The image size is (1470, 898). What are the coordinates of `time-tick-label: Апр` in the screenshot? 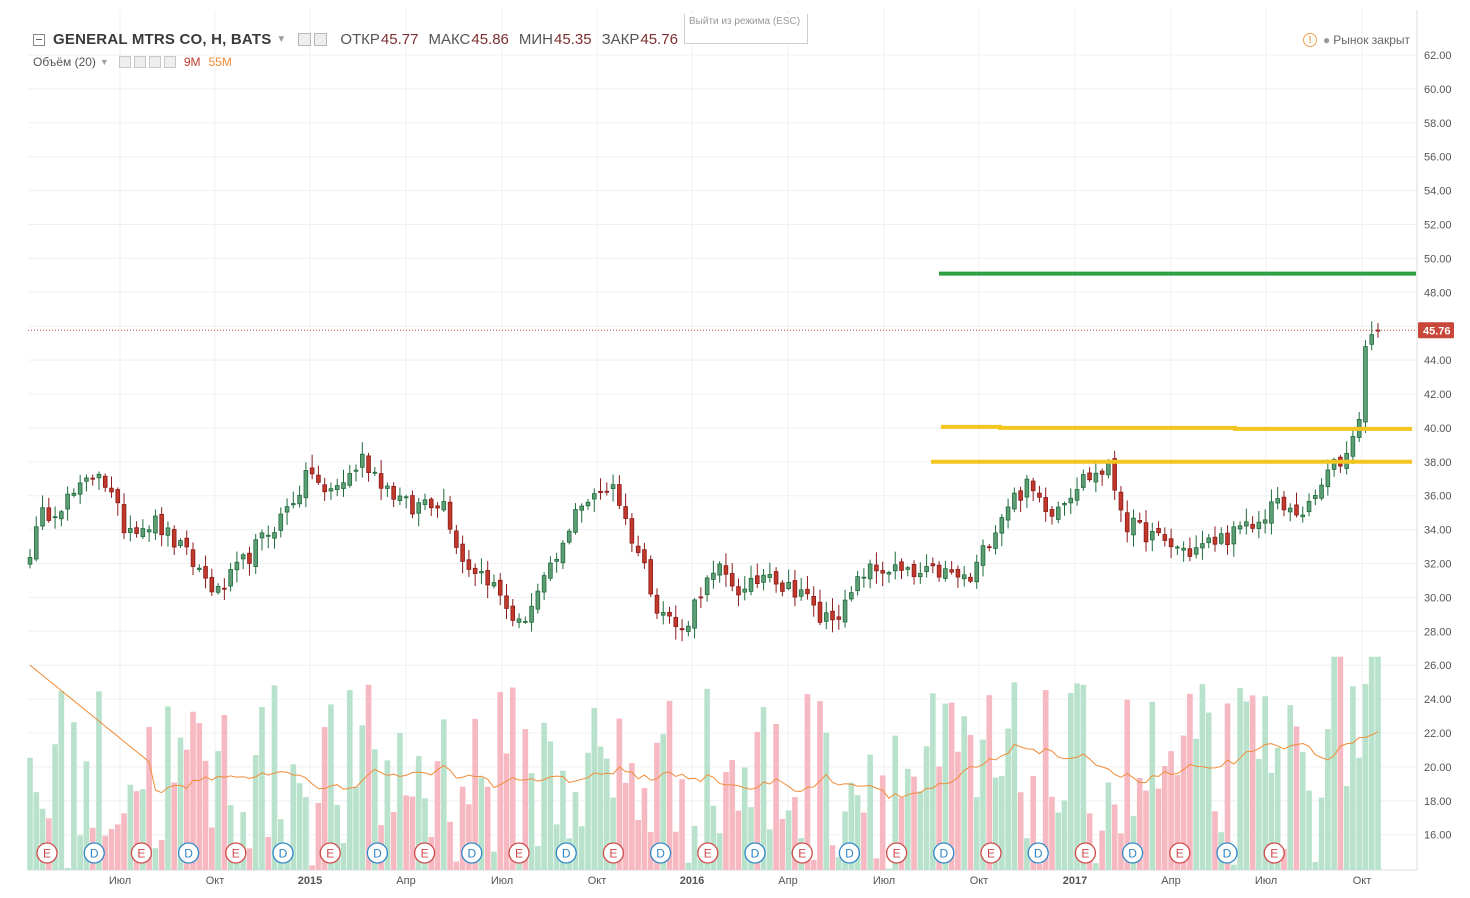 It's located at (787, 881).